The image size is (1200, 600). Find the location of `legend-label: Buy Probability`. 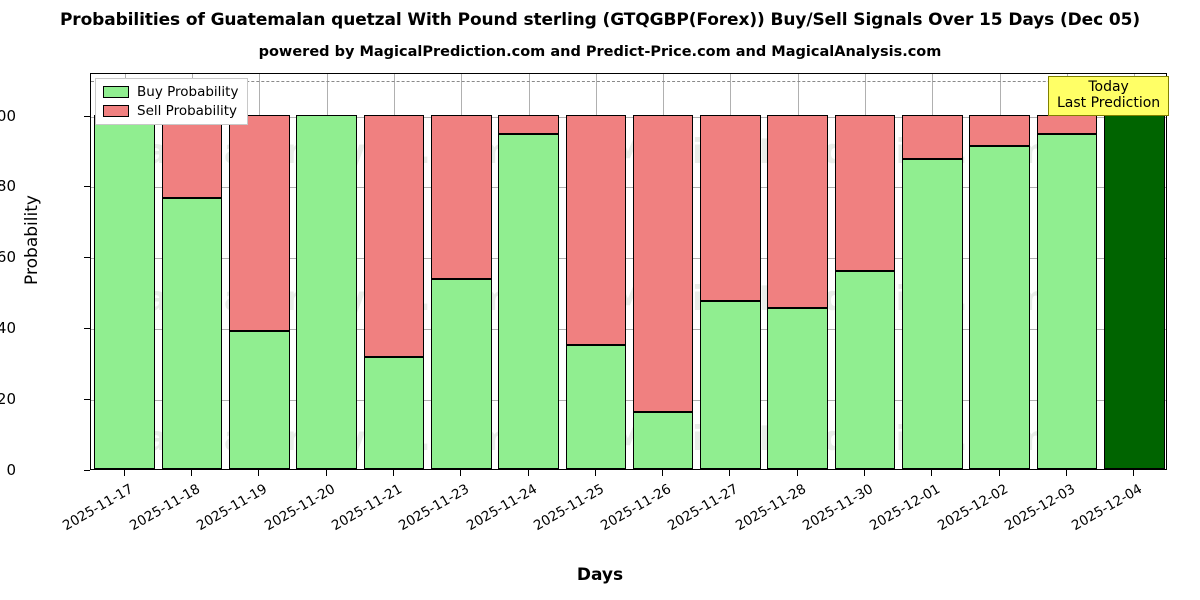

legend-label: Buy Probability is located at coordinates (188, 92).